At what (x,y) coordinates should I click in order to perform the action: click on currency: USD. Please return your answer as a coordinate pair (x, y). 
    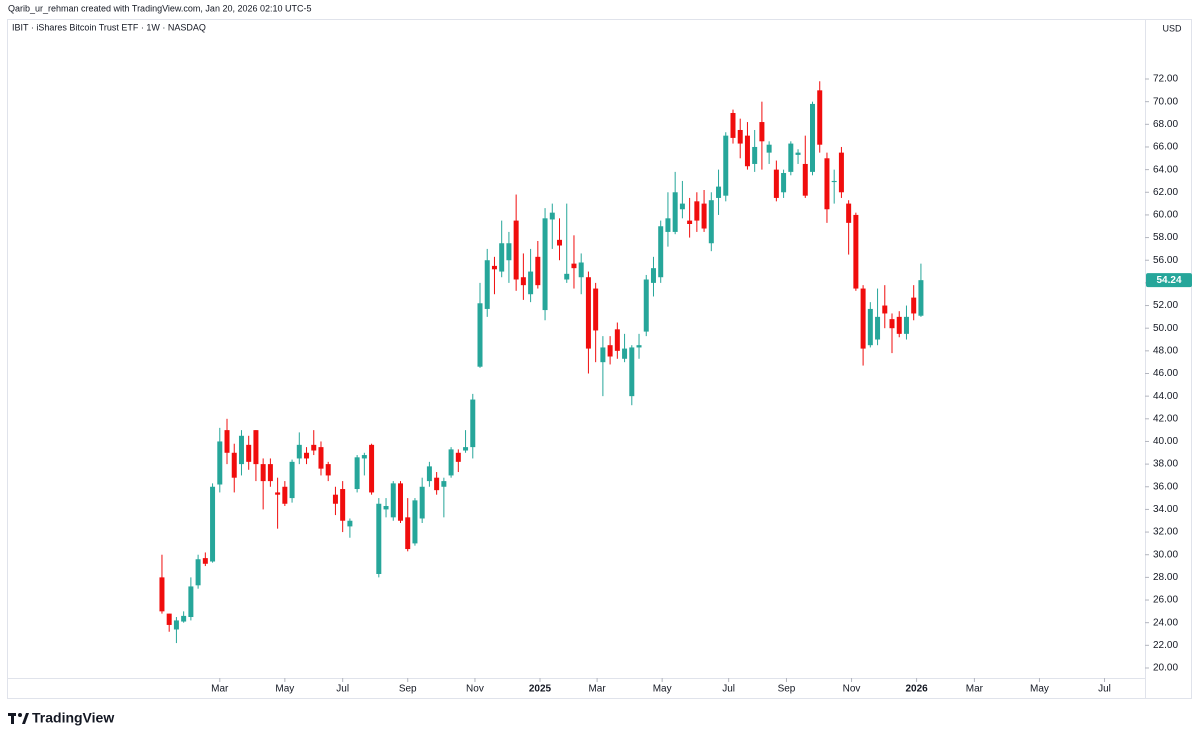
    Looking at the image, I should click on (1172, 28).